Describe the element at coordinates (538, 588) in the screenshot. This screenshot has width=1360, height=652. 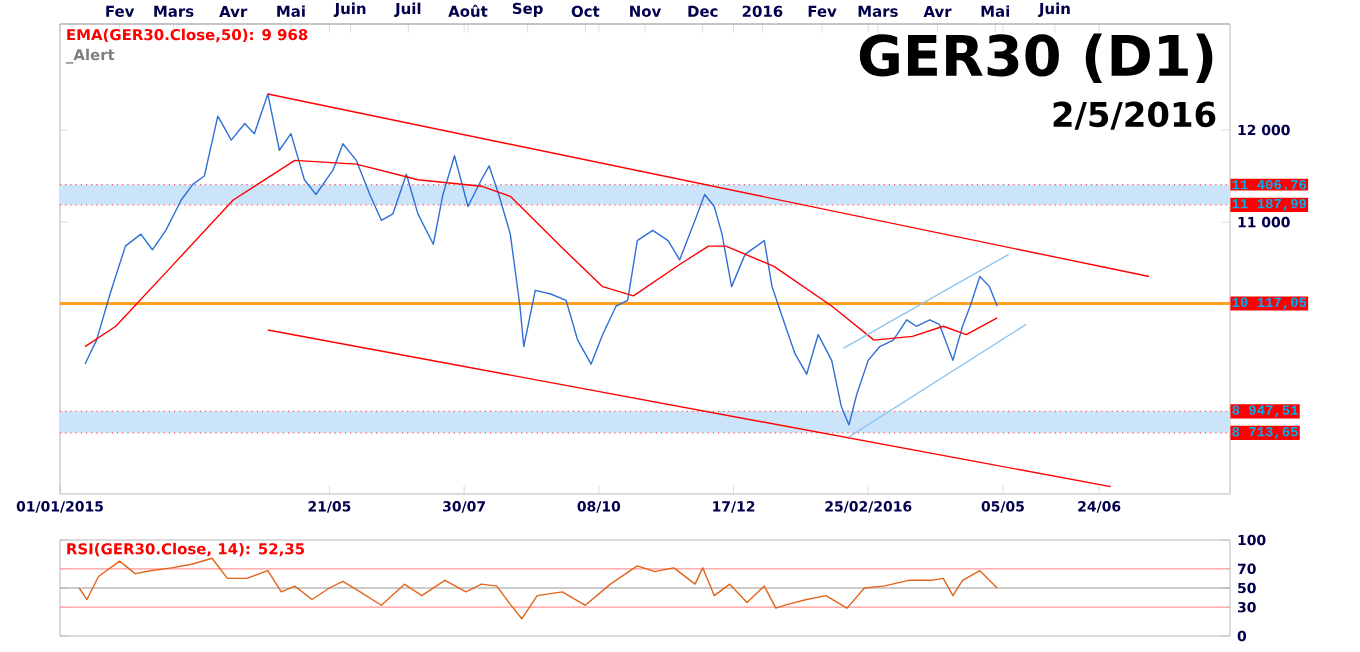
I see `line-series` at that location.